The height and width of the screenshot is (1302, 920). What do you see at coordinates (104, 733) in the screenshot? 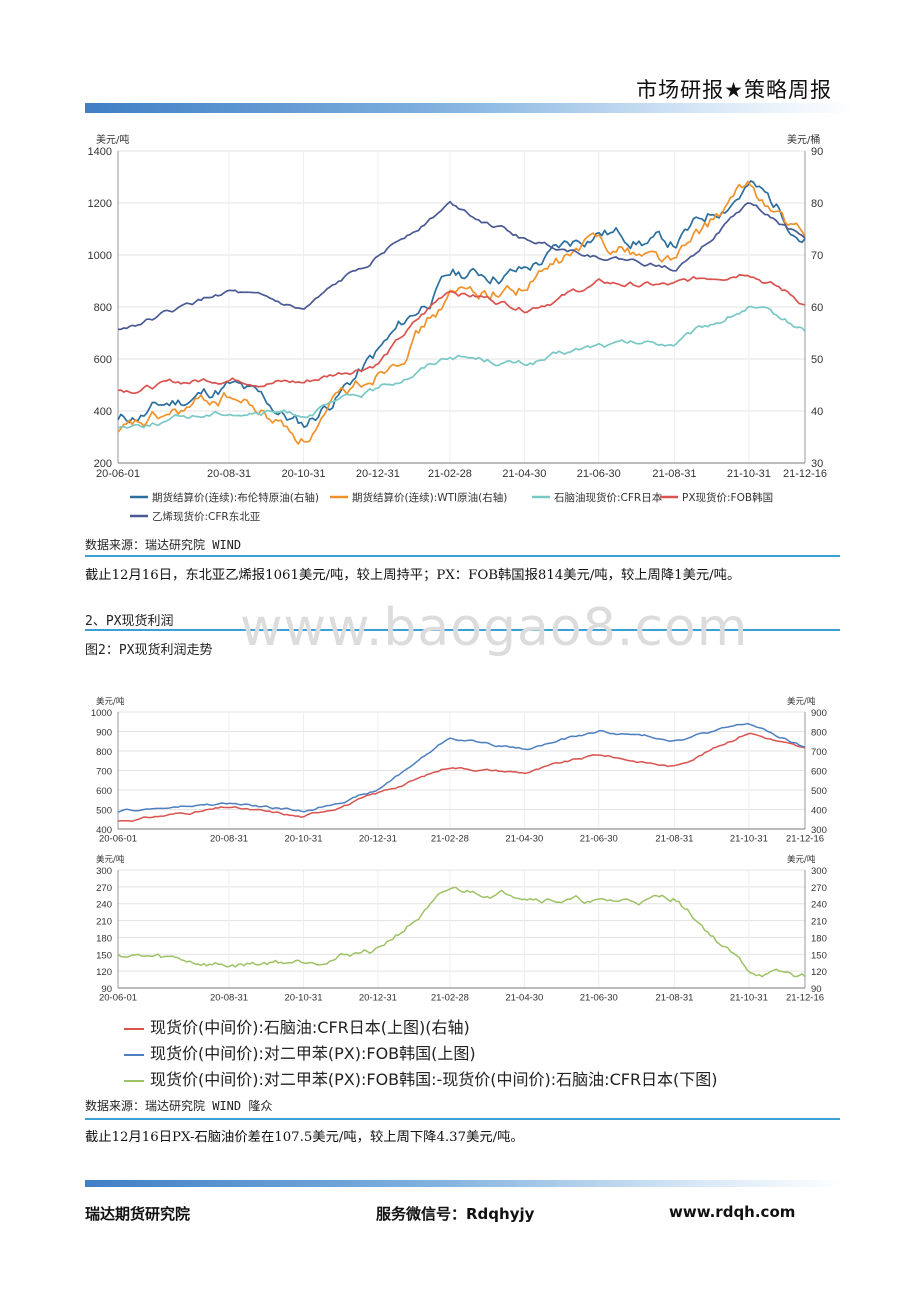
I see `chart2-top-left-tick: 900` at bounding box center [104, 733].